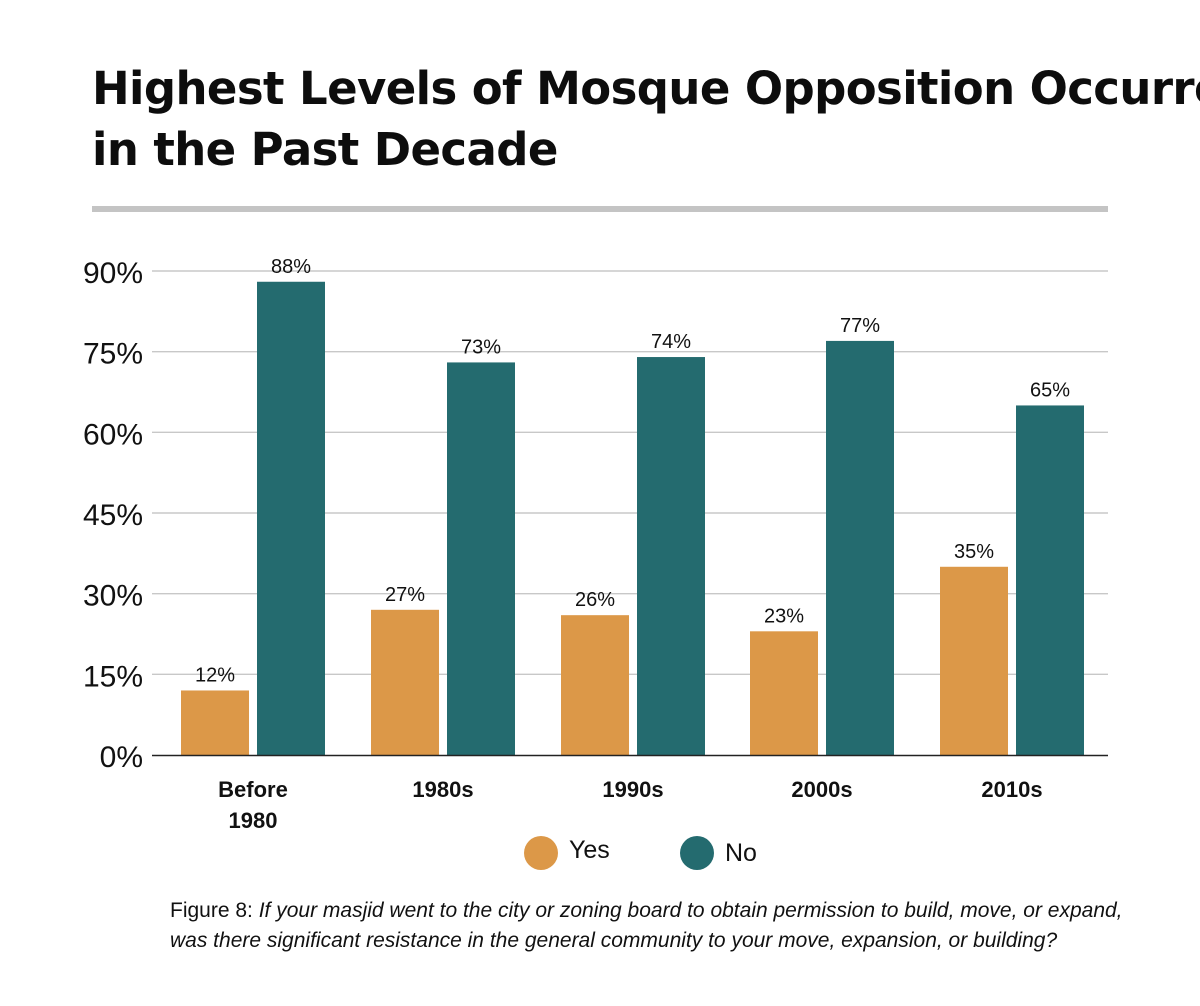 This screenshot has height=1006, width=1200. I want to click on data-label-no-2: 74%, so click(671, 342).